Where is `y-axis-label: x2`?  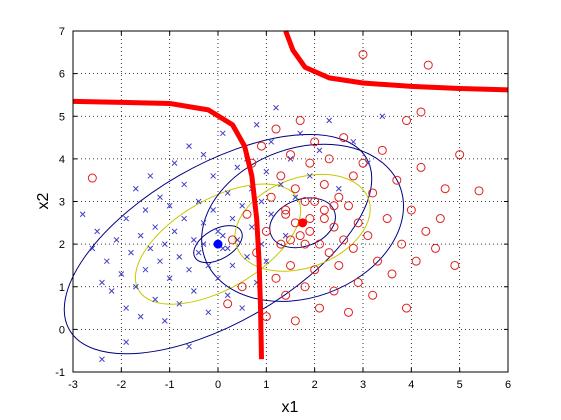 y-axis-label: x2 is located at coordinates (43, 200).